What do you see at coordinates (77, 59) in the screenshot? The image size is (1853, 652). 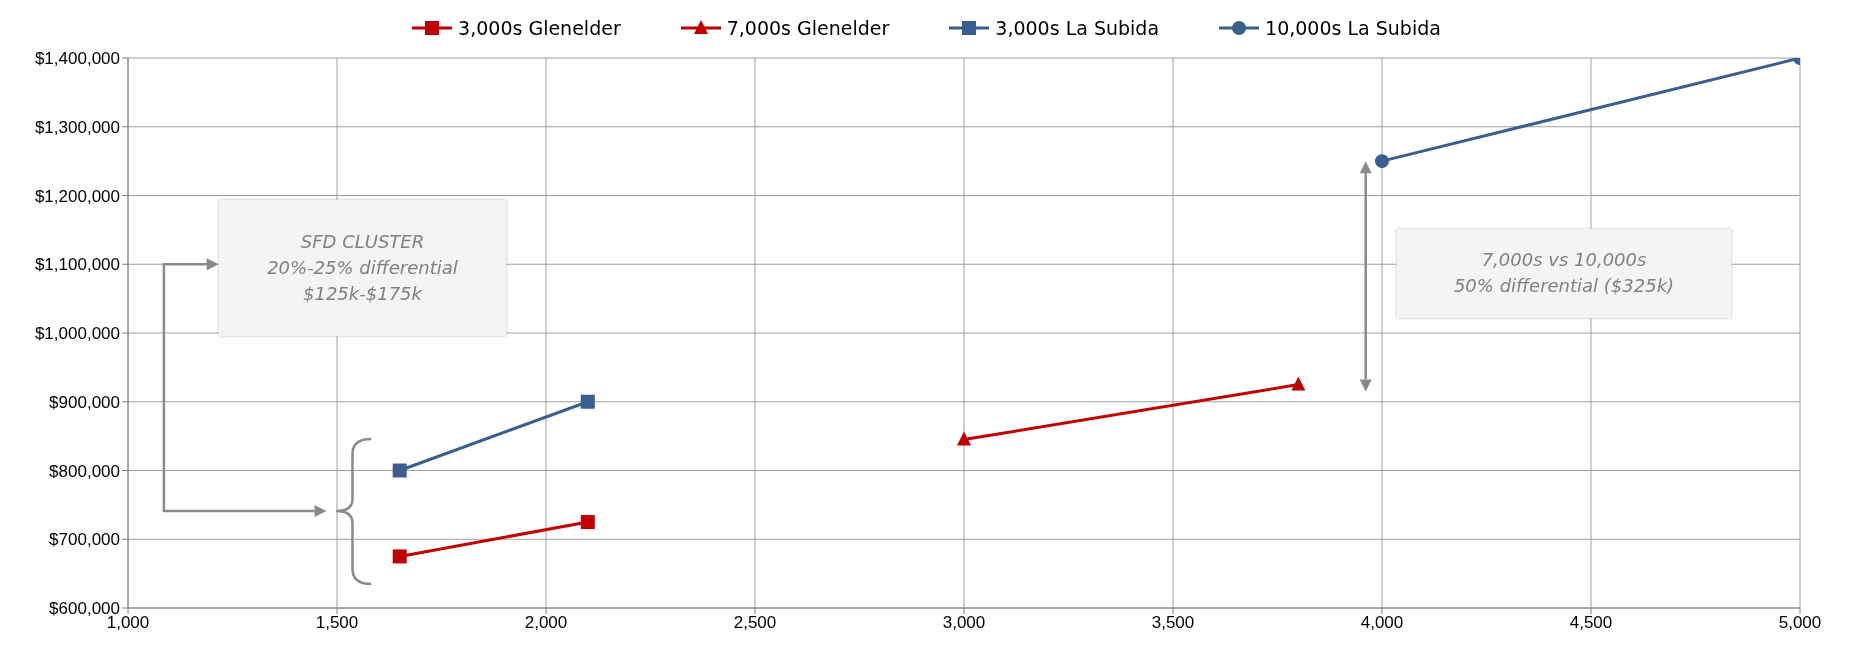 I see `y-tick-label: $1,400,000` at bounding box center [77, 59].